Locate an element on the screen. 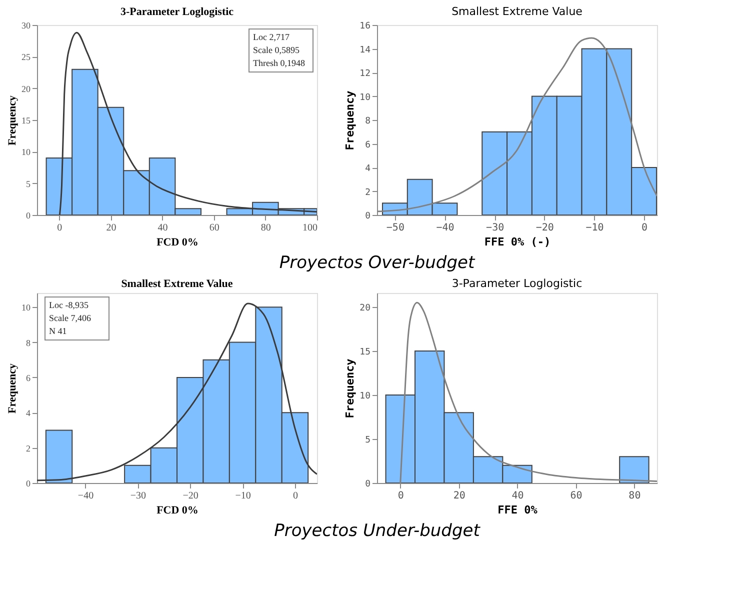 The width and height of the screenshot is (754, 611). y-tick-label: 25 is located at coordinates (26, 57).